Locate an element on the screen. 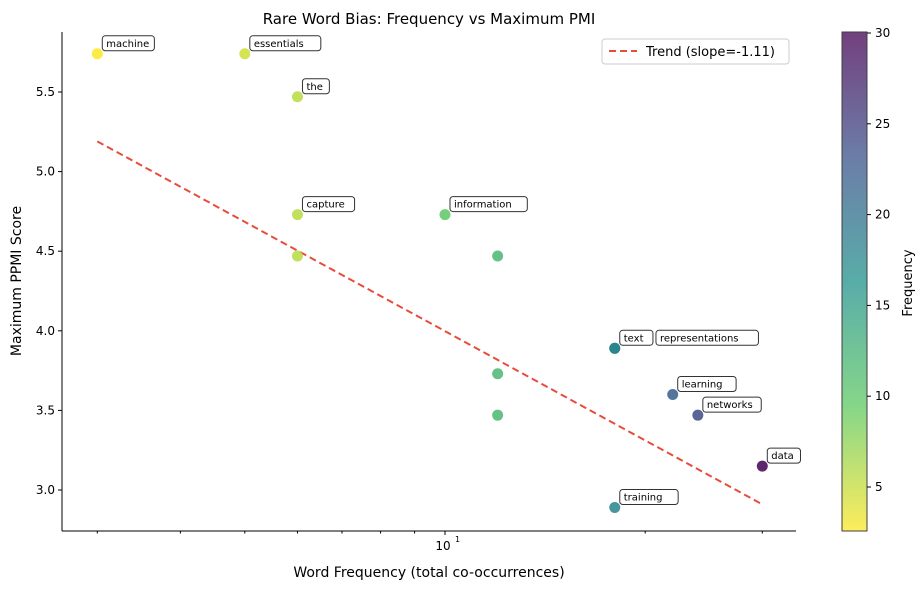 This screenshot has height=594, width=924. label-text: data is located at coordinates (782, 456).